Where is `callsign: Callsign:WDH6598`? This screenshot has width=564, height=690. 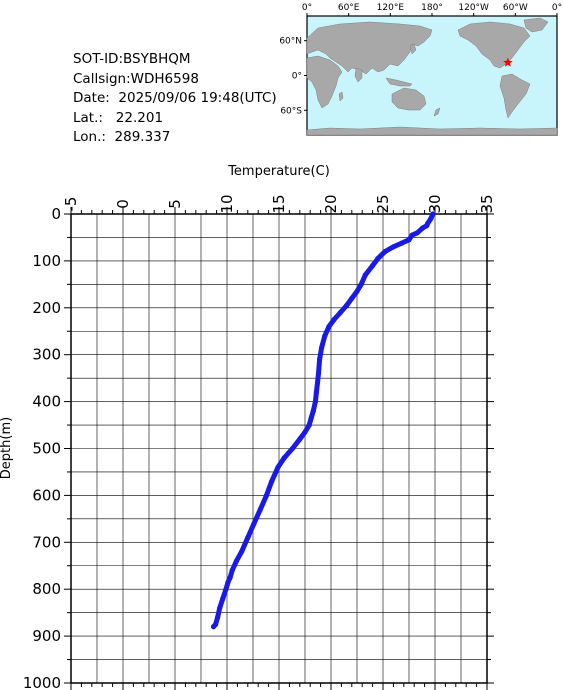
callsign: Callsign:WDH6598 is located at coordinates (136, 78).